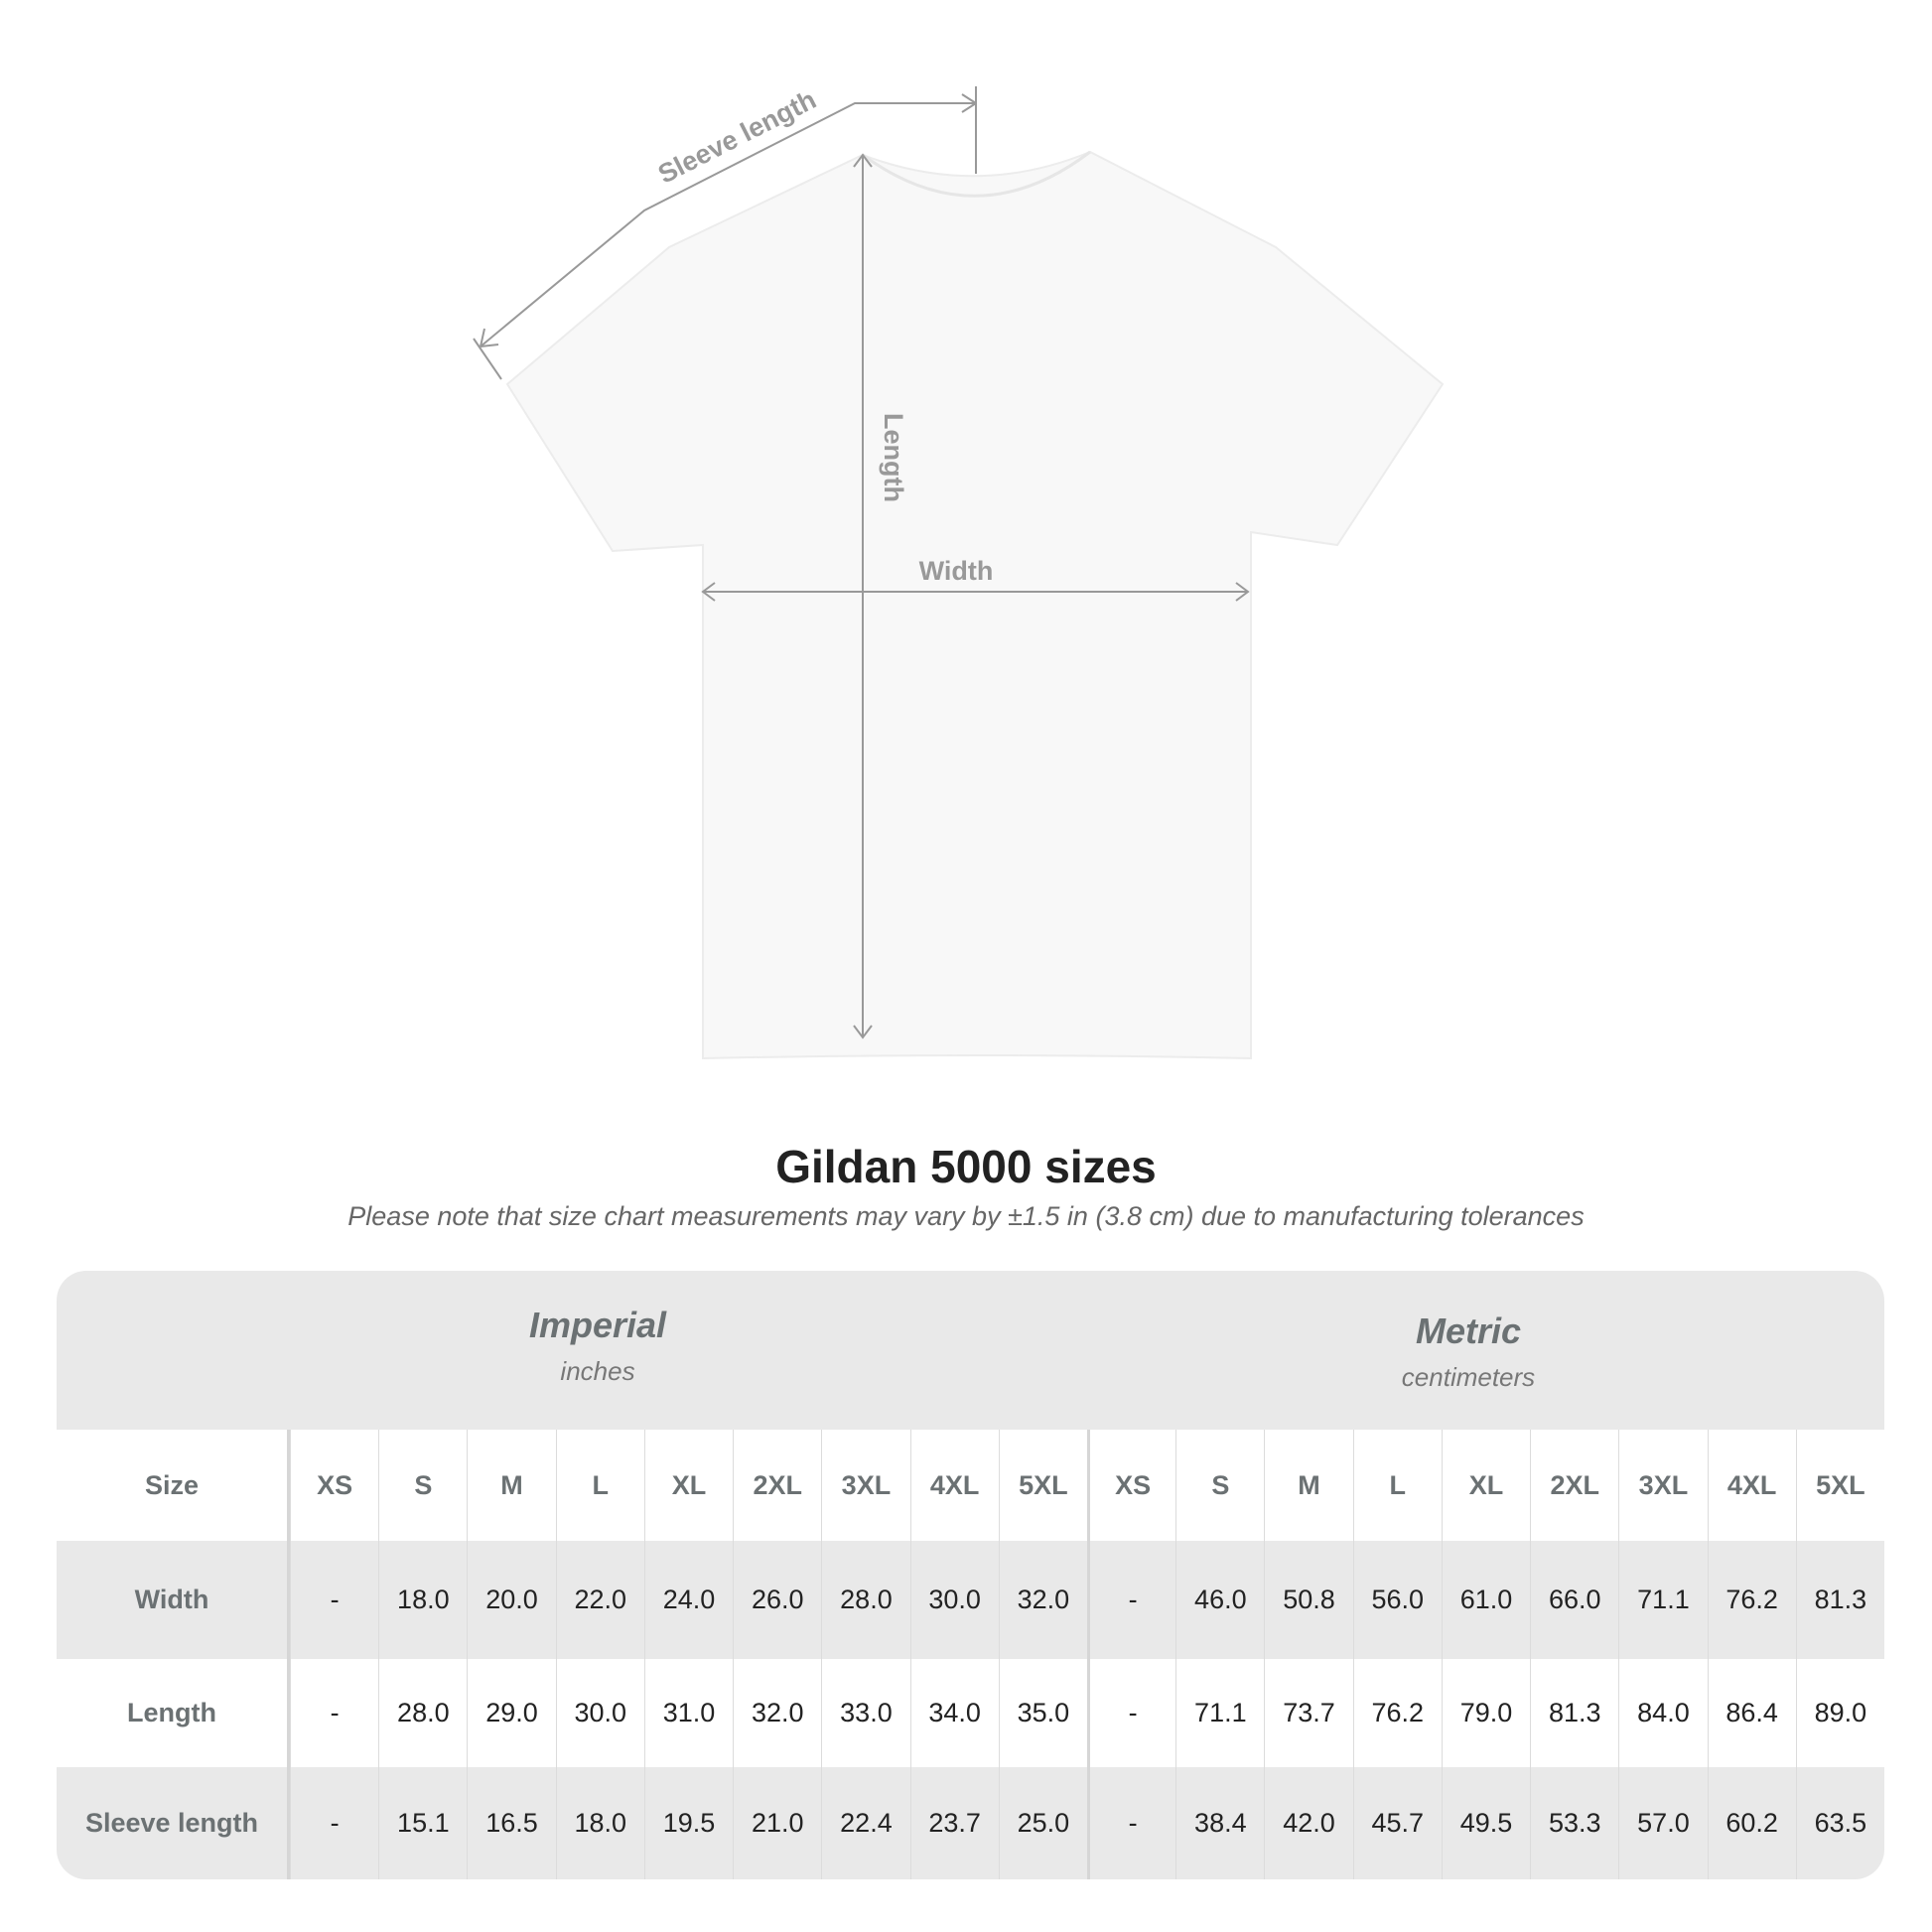  What do you see at coordinates (1751, 1823) in the screenshot?
I see `metric-value-cell: 60.2` at bounding box center [1751, 1823].